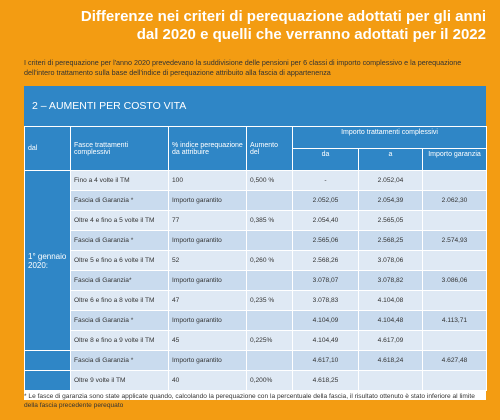  Describe the element at coordinates (119, 180) in the screenshot. I see `cell-fascia: Fino a 4 volte il TM` at that location.